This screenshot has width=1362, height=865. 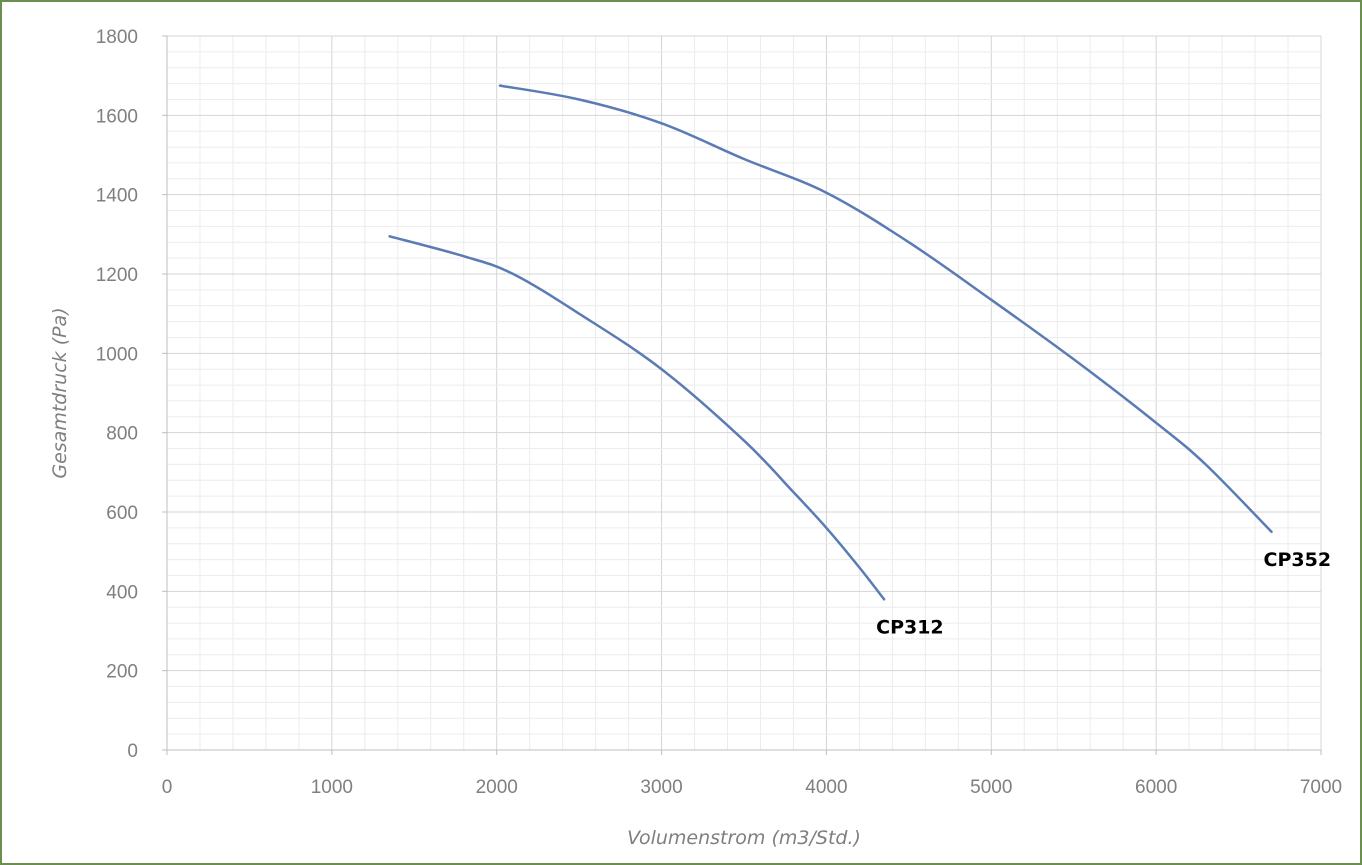 I want to click on y-tick-label: 1600, so click(x=117, y=116).